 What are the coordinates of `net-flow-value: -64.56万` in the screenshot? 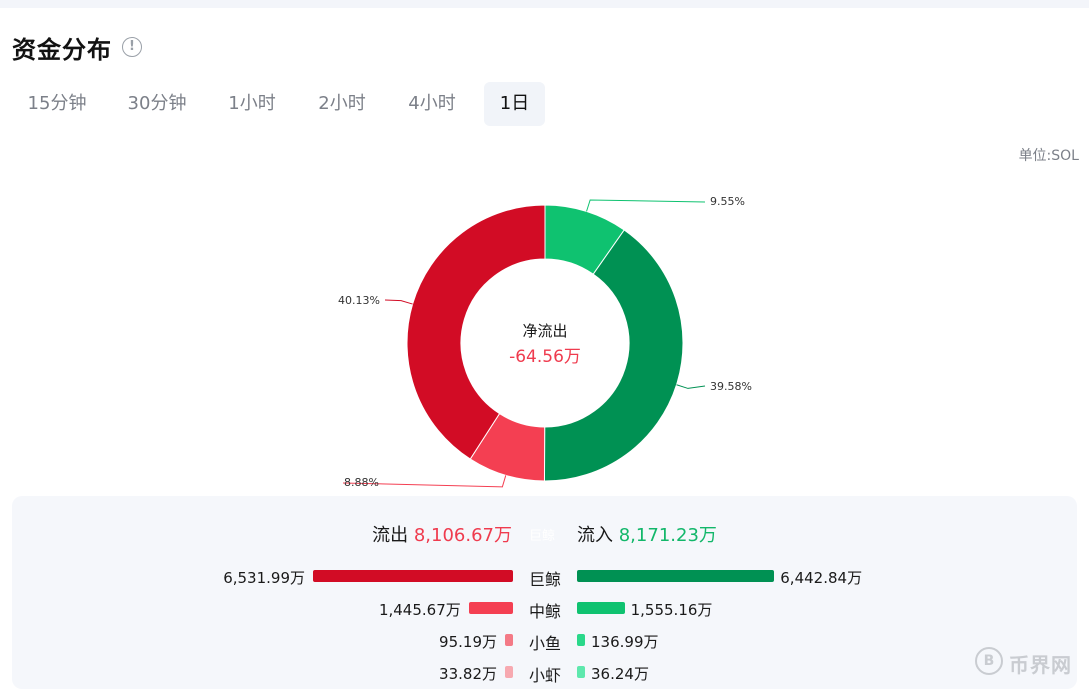 It's located at (545, 357).